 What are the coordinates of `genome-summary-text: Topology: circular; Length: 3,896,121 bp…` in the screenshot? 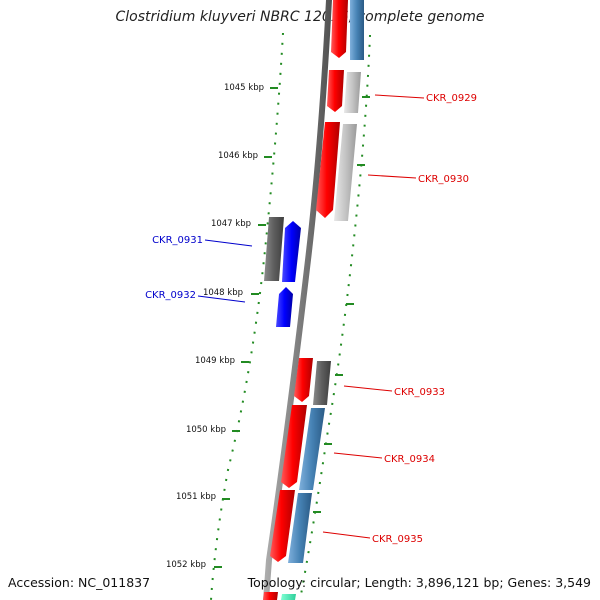 It's located at (419, 582).